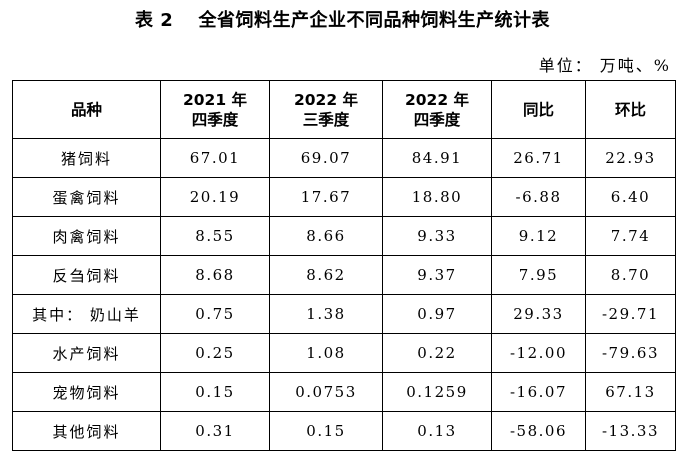 The image size is (685, 458). Describe the element at coordinates (326, 158) in the screenshot. I see `cell-2022-q3: 69.07` at that location.